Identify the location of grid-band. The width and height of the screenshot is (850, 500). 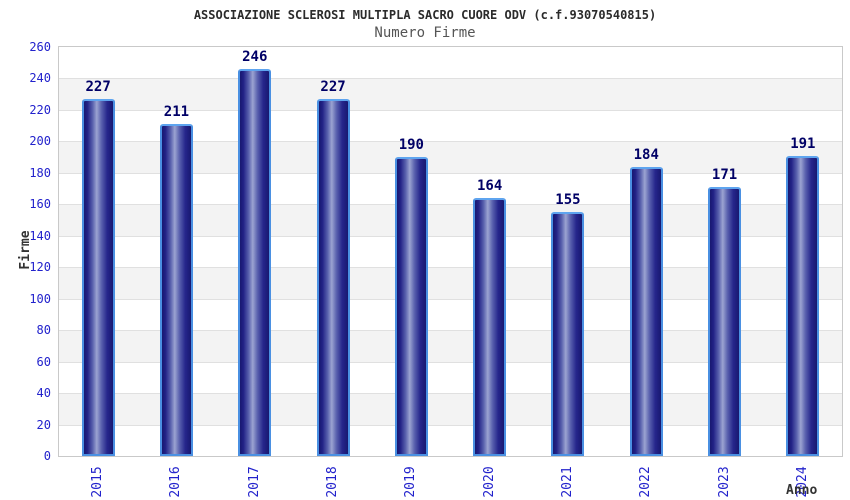
(450, 94).